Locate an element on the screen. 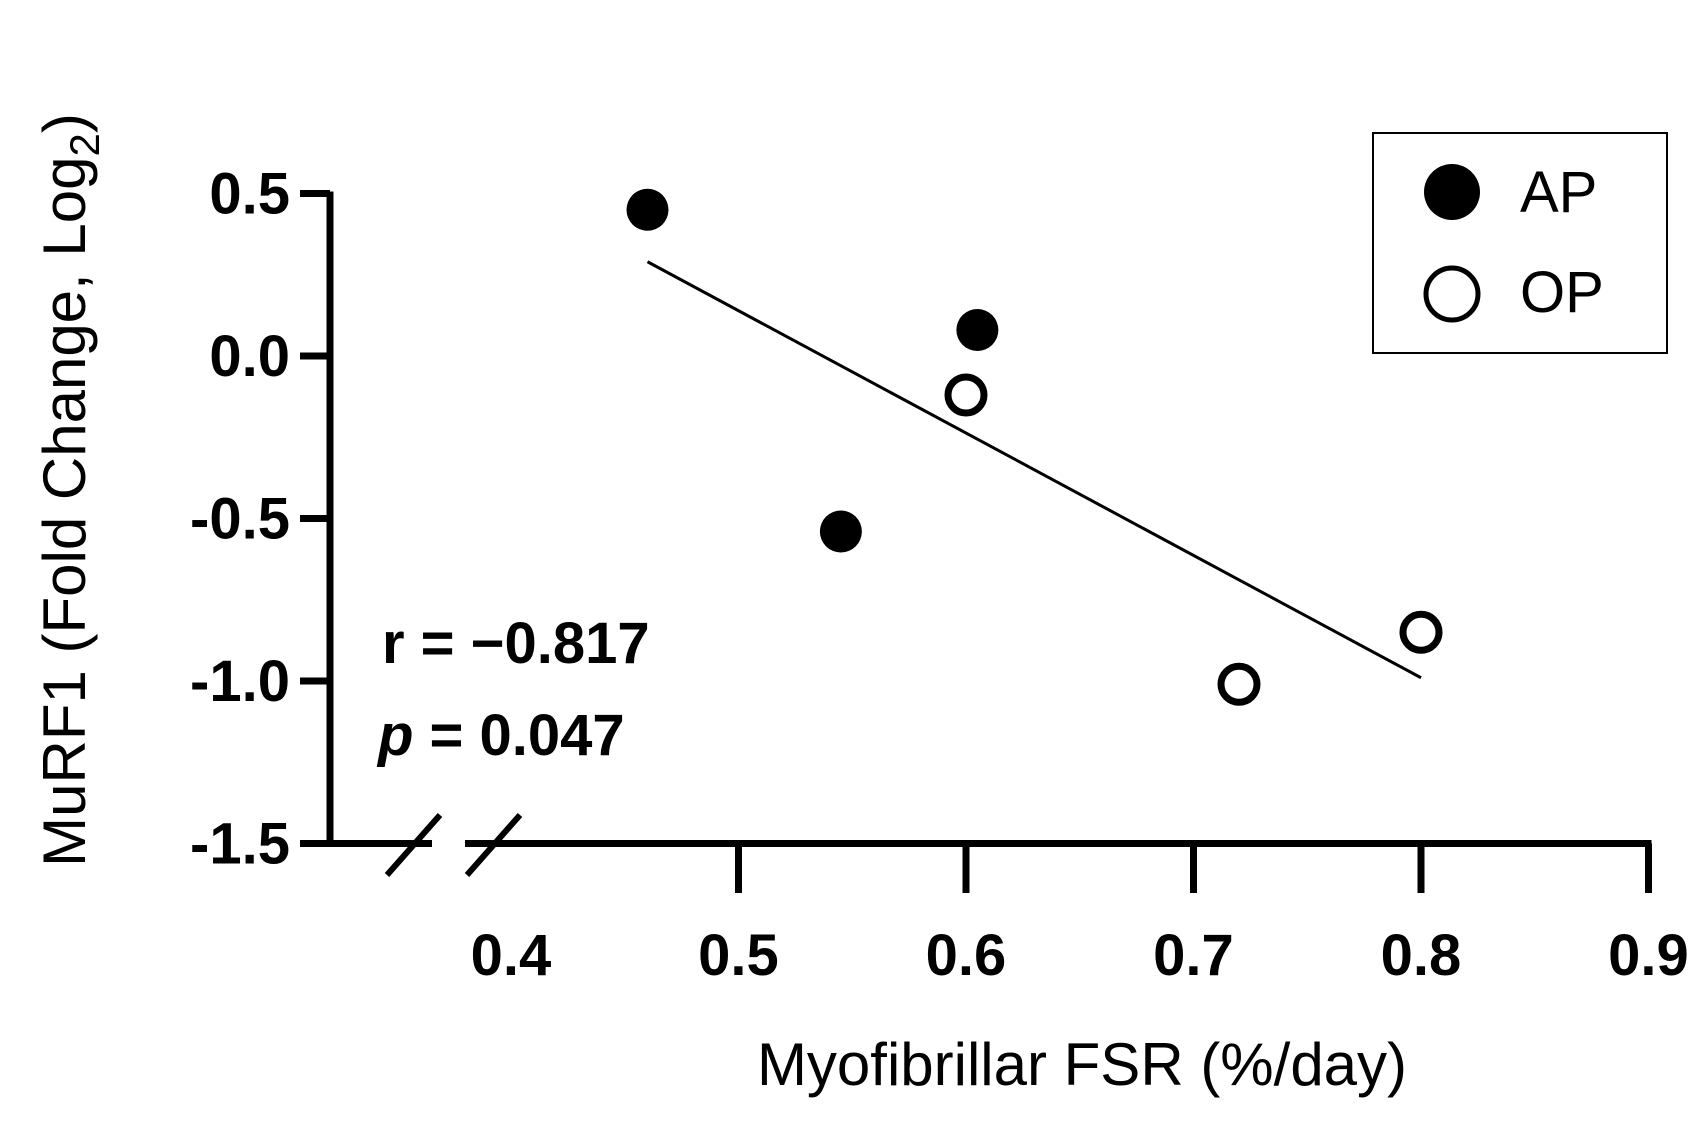 This screenshot has height=1128, width=1700. stats-annotation: r = −0.817 p = 0.047 is located at coordinates (513, 689).